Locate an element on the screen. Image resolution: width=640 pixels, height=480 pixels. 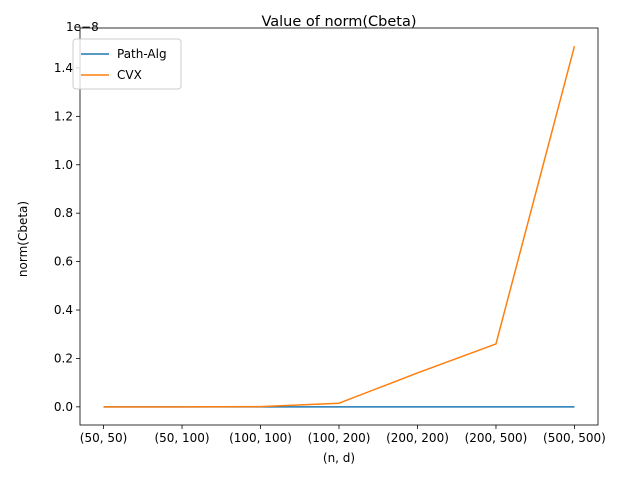
y-tick-label: 1.2 is located at coordinates (63, 116).